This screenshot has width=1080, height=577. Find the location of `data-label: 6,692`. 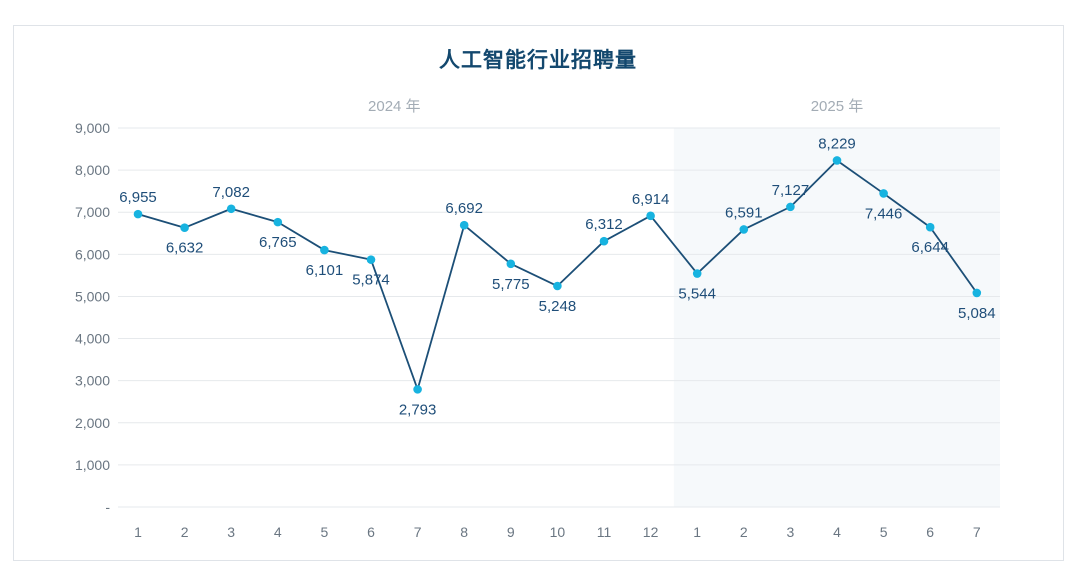

data-label: 6,692 is located at coordinates (464, 208).